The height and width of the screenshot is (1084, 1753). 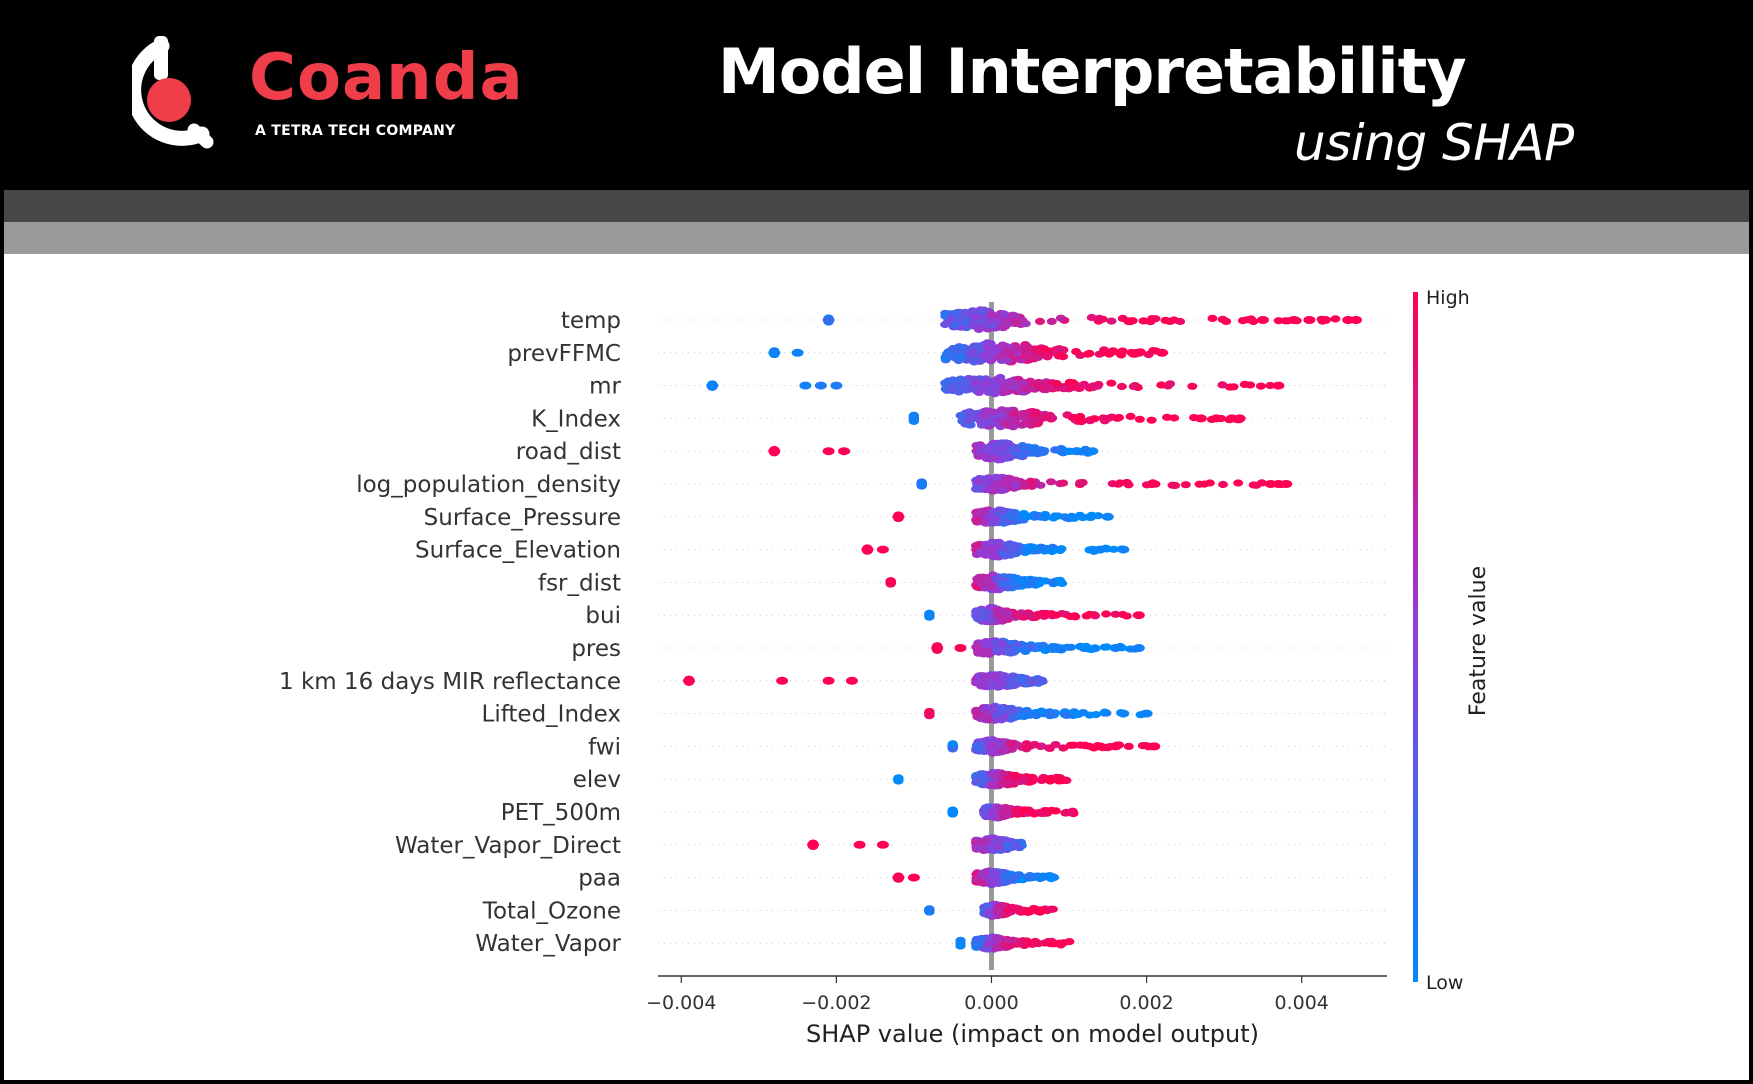 What do you see at coordinates (604, 747) in the screenshot?
I see `feature-label: fwi` at bounding box center [604, 747].